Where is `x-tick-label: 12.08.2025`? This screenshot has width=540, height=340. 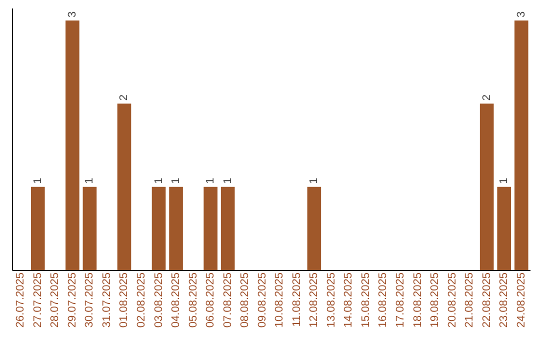 x-tick-label: 12.08.2025 is located at coordinates (314, 300).